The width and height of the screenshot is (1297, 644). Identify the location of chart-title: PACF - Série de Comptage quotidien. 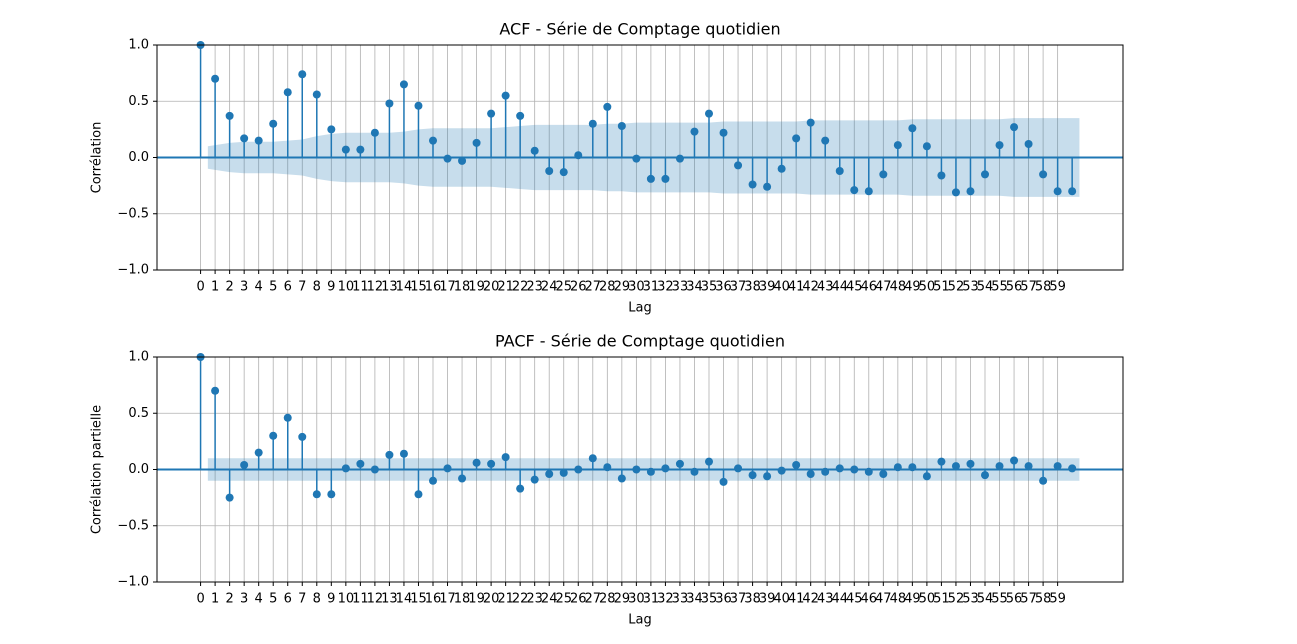
(640, 341).